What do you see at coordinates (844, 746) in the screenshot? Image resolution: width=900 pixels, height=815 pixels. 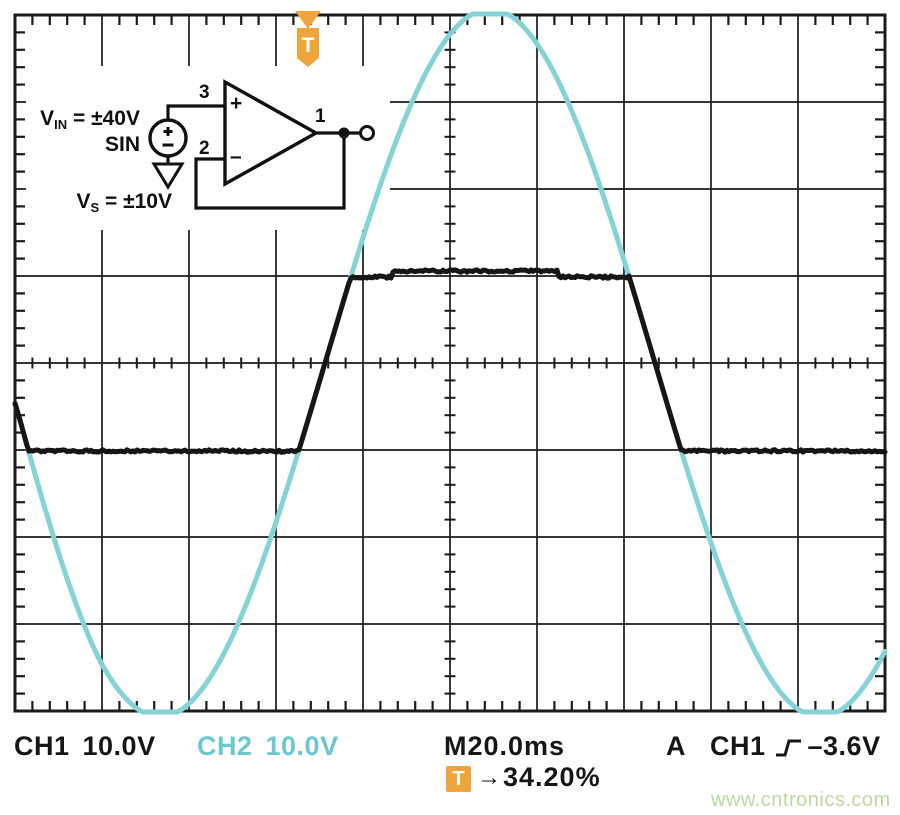 I see `trigger-level: –3.6V` at bounding box center [844, 746].